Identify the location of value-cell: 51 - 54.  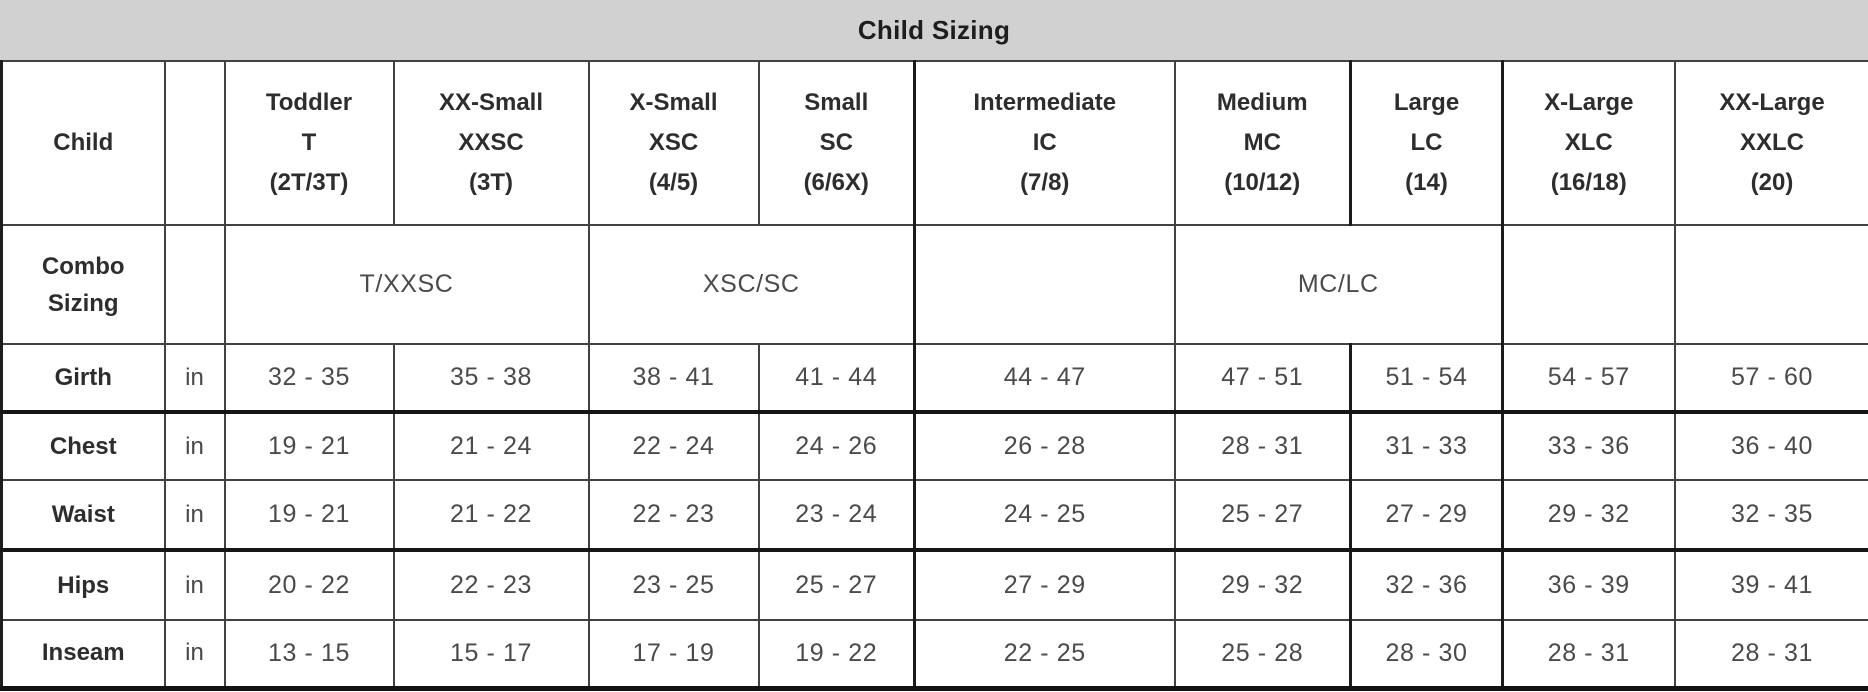
(1426, 378).